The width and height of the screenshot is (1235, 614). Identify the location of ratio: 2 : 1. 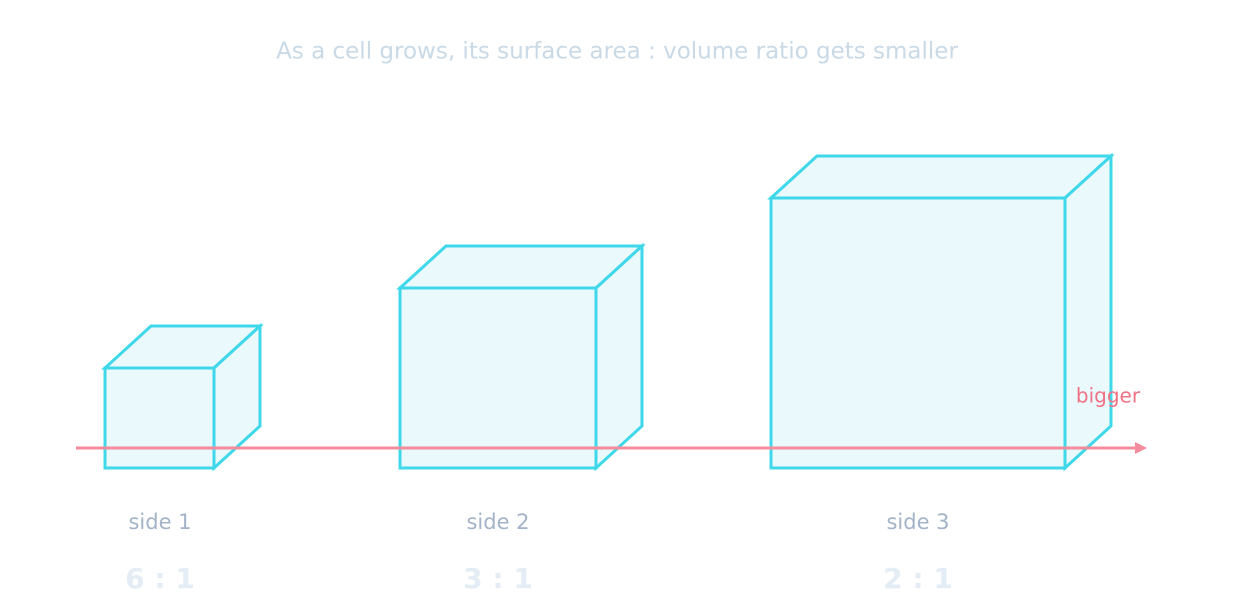
(918, 578).